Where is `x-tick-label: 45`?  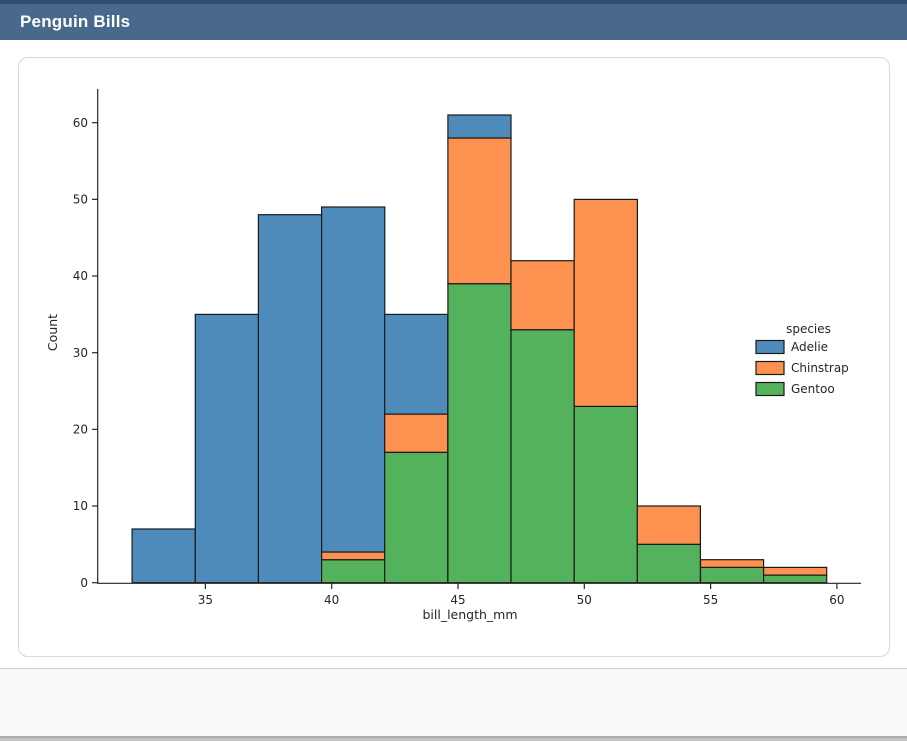
x-tick-label: 45 is located at coordinates (457, 600).